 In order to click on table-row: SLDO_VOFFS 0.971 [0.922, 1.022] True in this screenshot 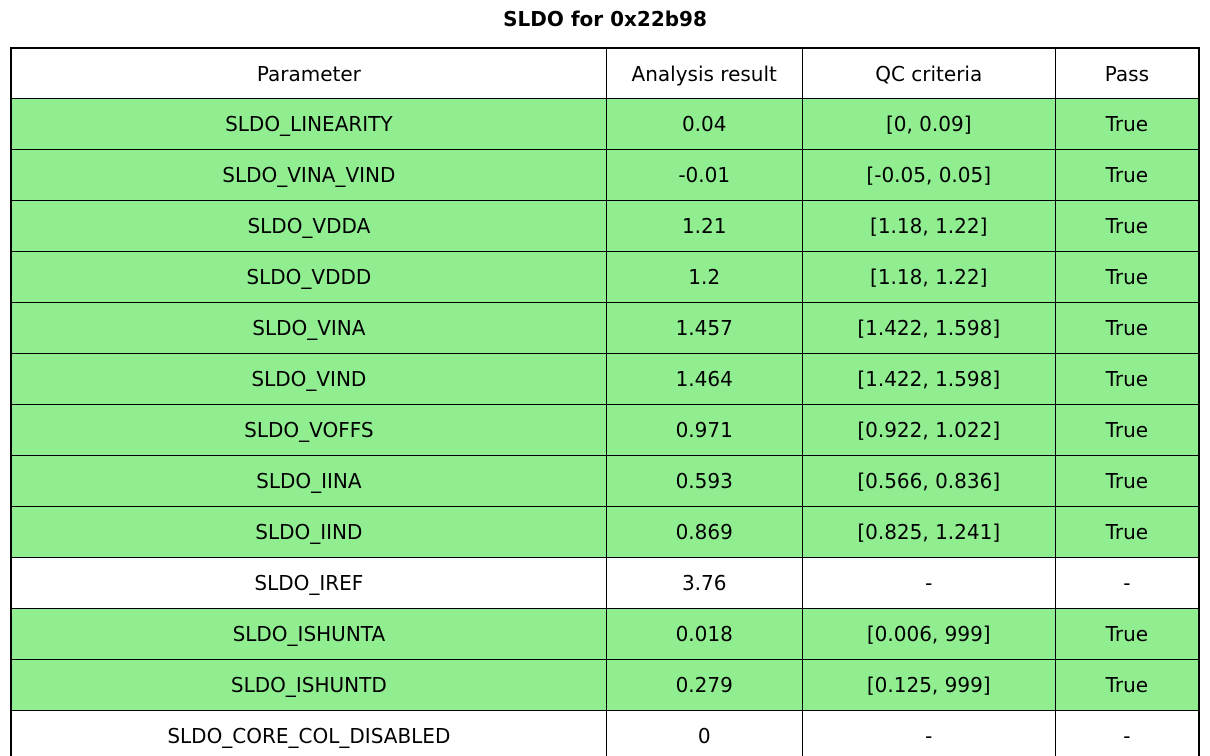, I will do `click(605, 430)`.